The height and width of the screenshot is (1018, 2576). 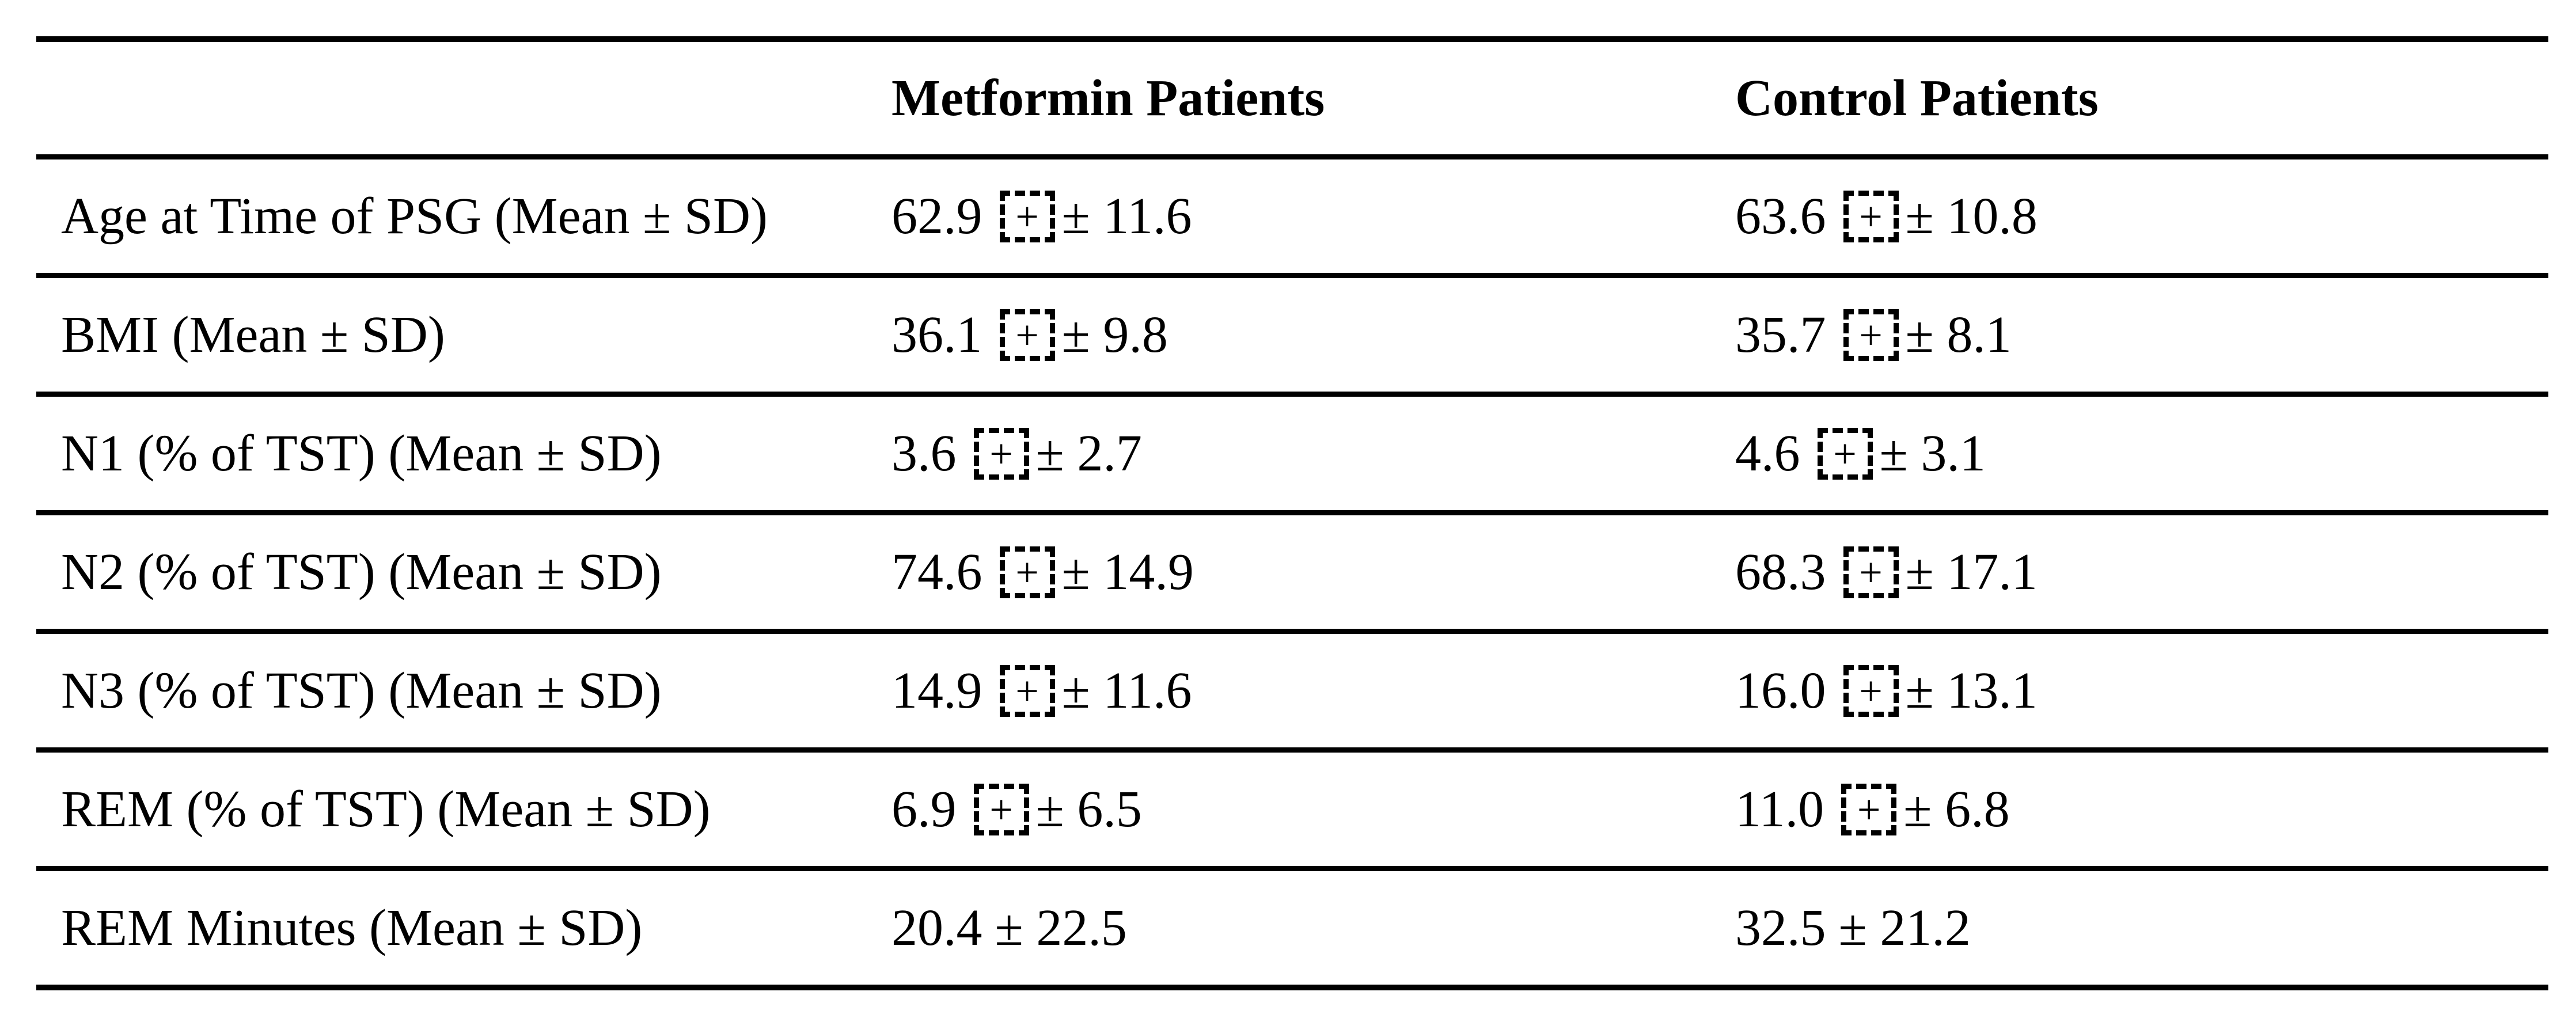 What do you see at coordinates (361, 572) in the screenshot?
I see `row-label: N2 (% of TST) (Mean ± SD)` at bounding box center [361, 572].